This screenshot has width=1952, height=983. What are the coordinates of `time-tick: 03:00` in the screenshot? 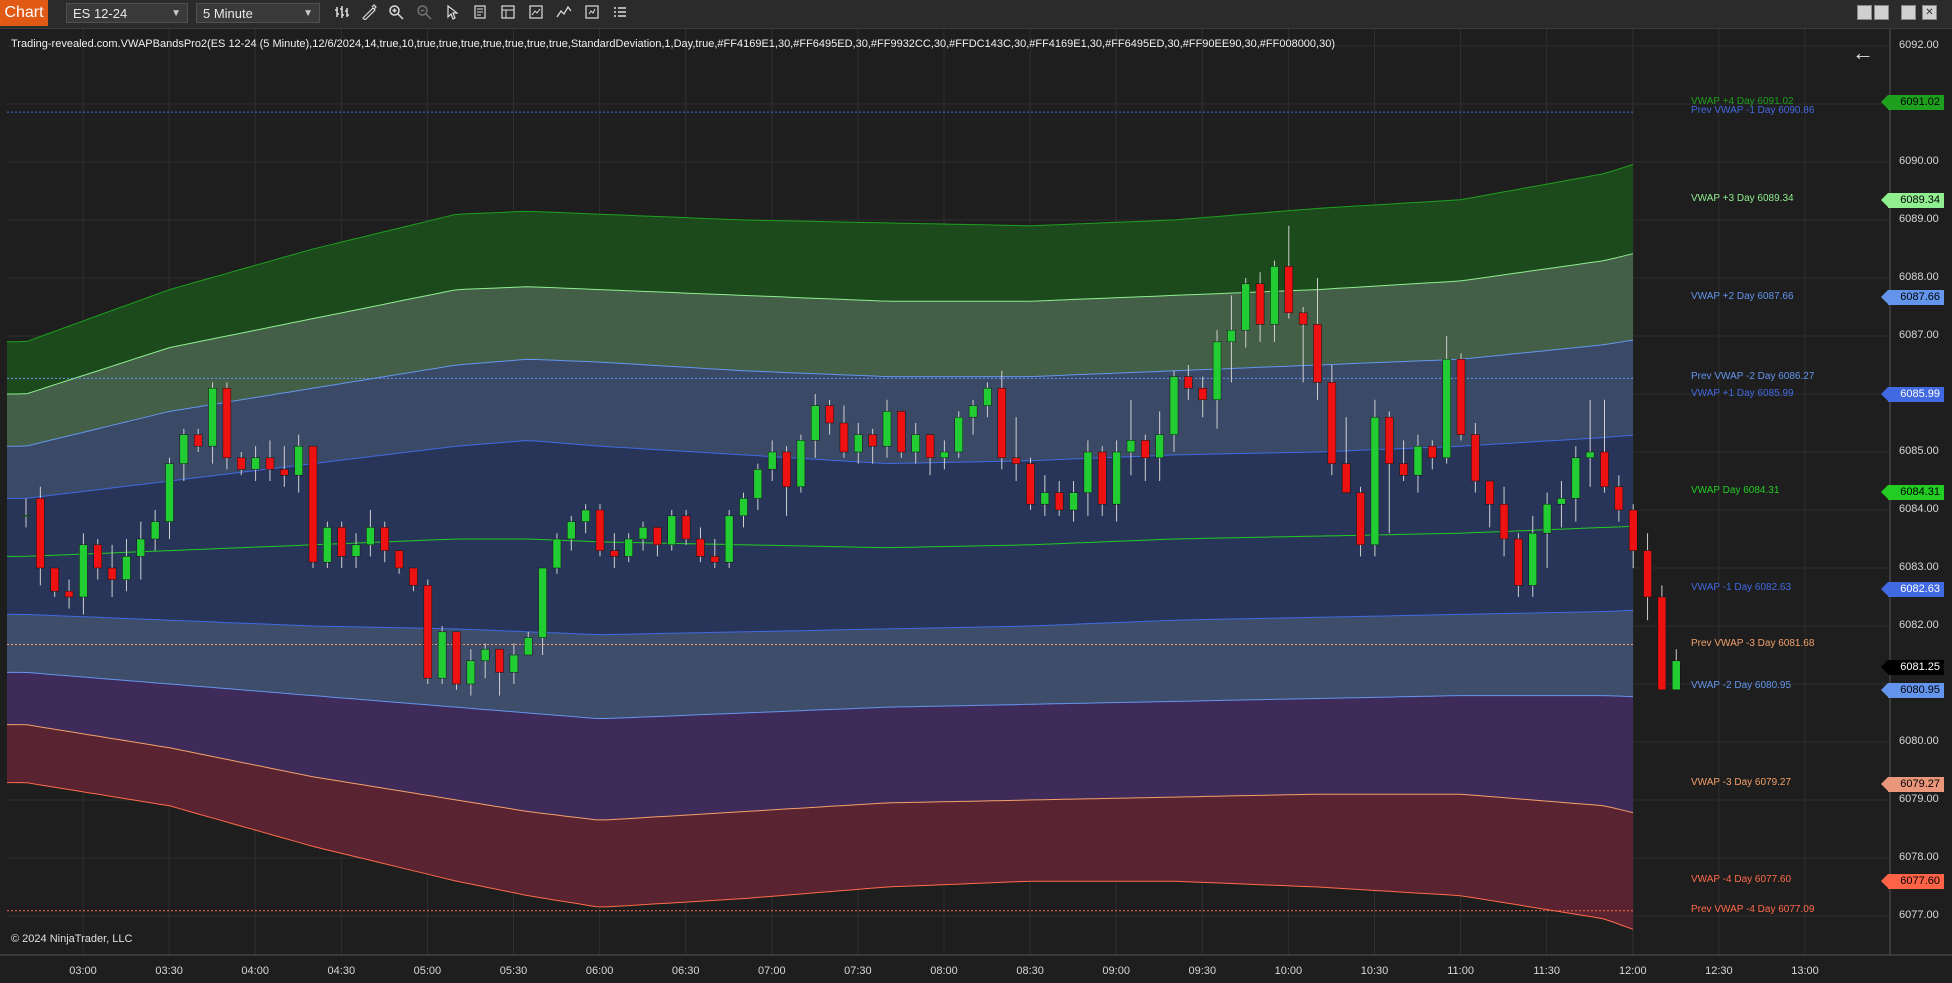 It's located at (83, 971).